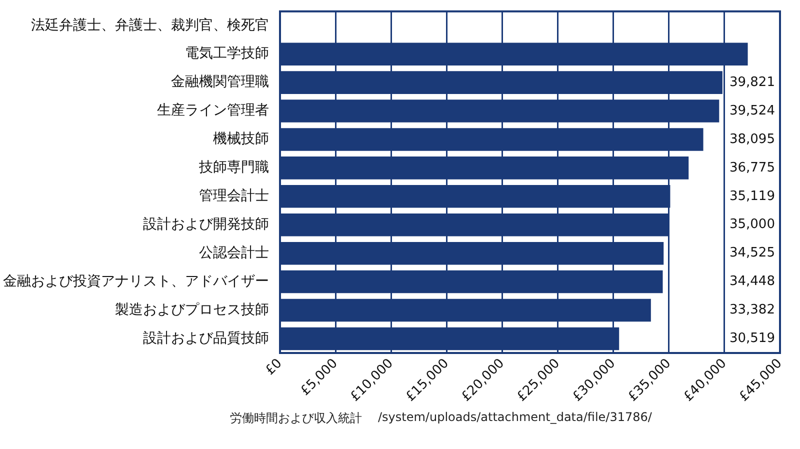 The image size is (800, 449). What do you see at coordinates (227, 54) in the screenshot?
I see `y-tick-label: 電気工学技師` at bounding box center [227, 54].